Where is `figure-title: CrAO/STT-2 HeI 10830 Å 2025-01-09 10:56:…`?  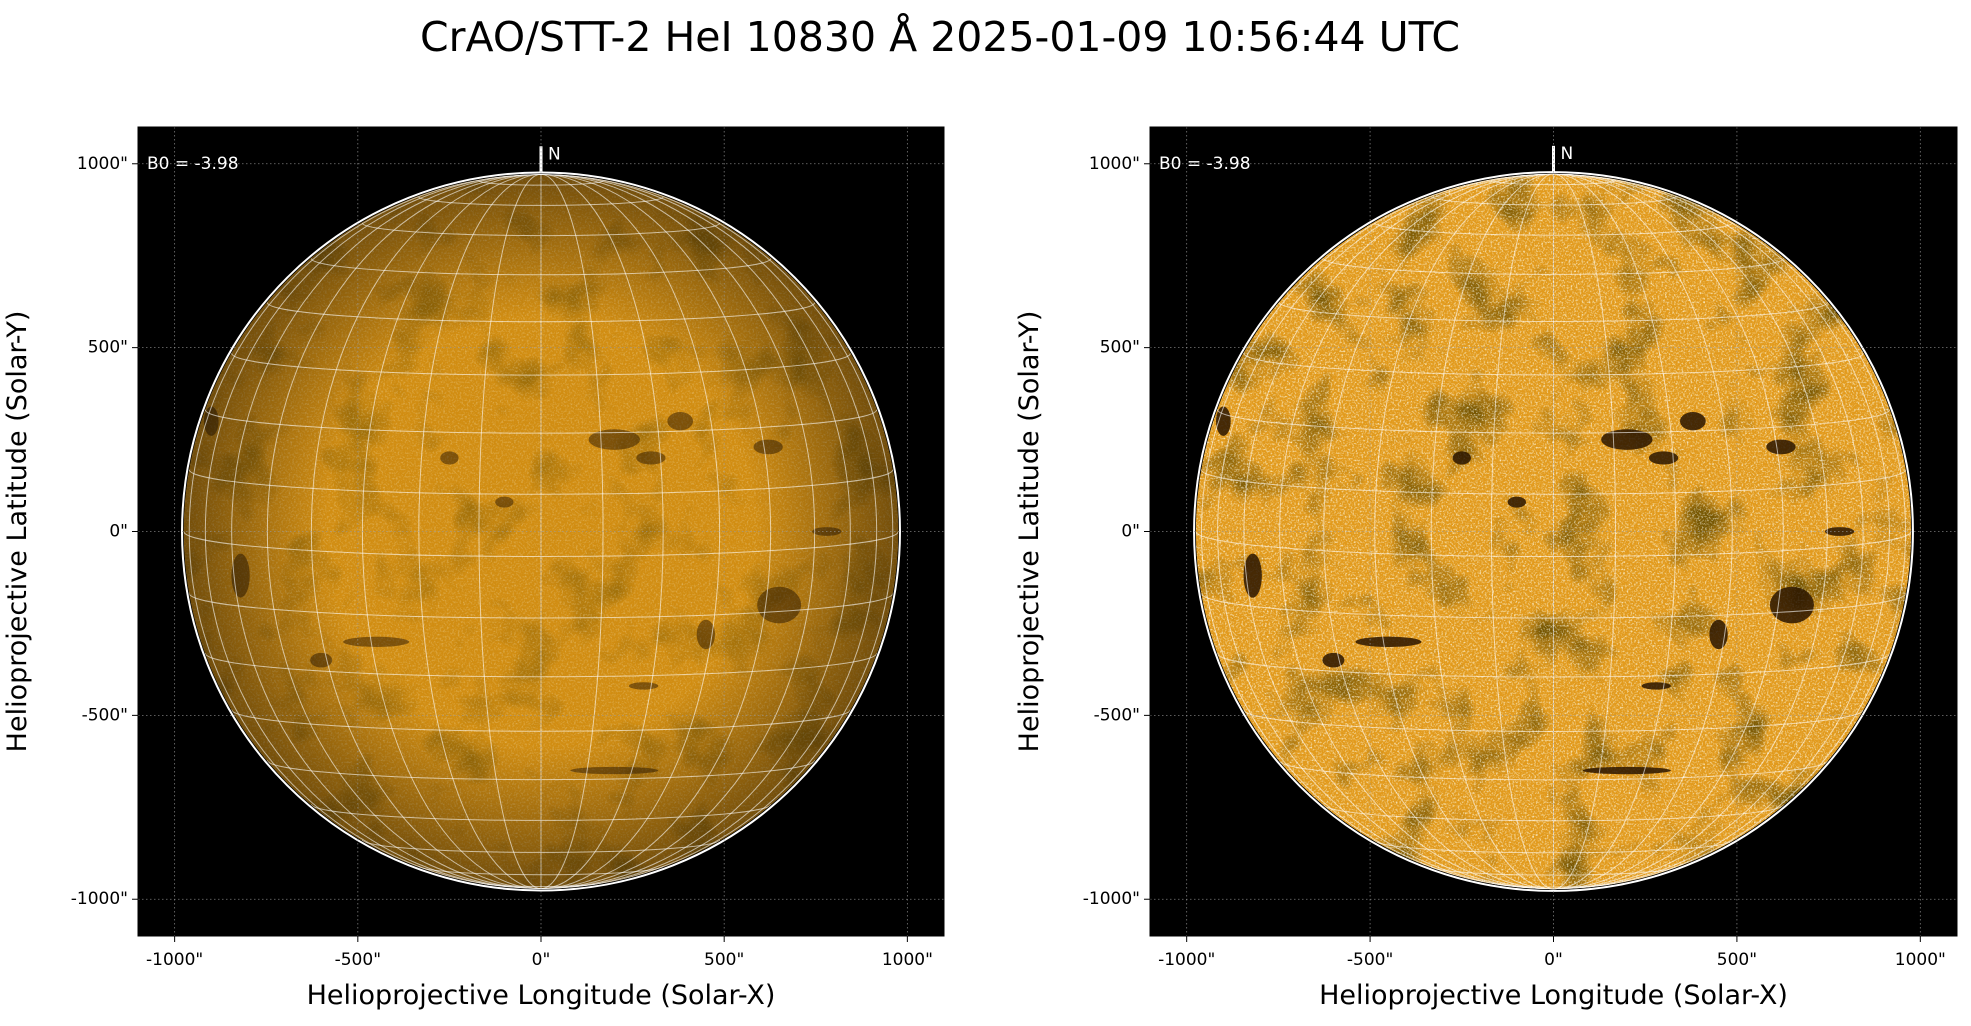 figure-title: CrAO/STT-2 HeI 10830 Å 2025-01-09 10:56:… is located at coordinates (940, 37).